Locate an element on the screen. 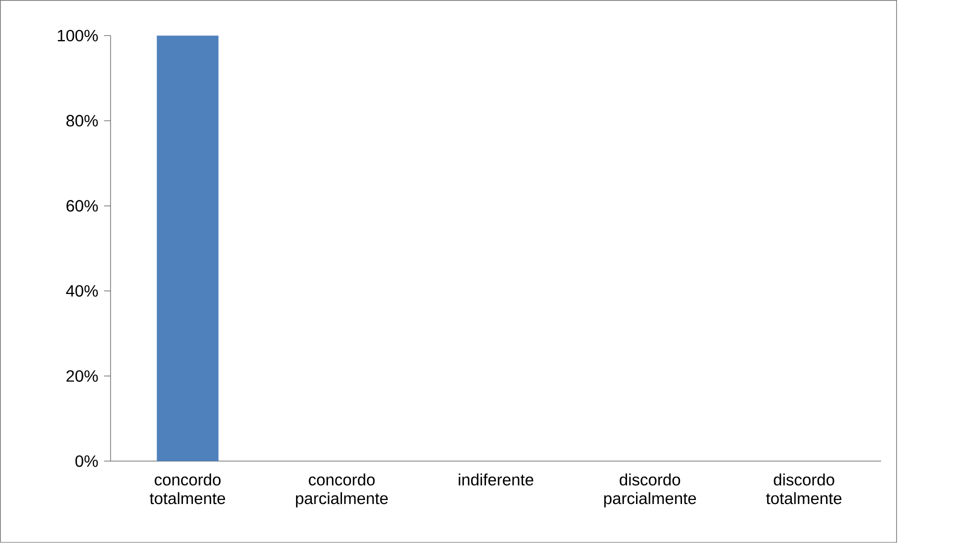  x-tick-label: concordo parcialmente is located at coordinates (342, 491).